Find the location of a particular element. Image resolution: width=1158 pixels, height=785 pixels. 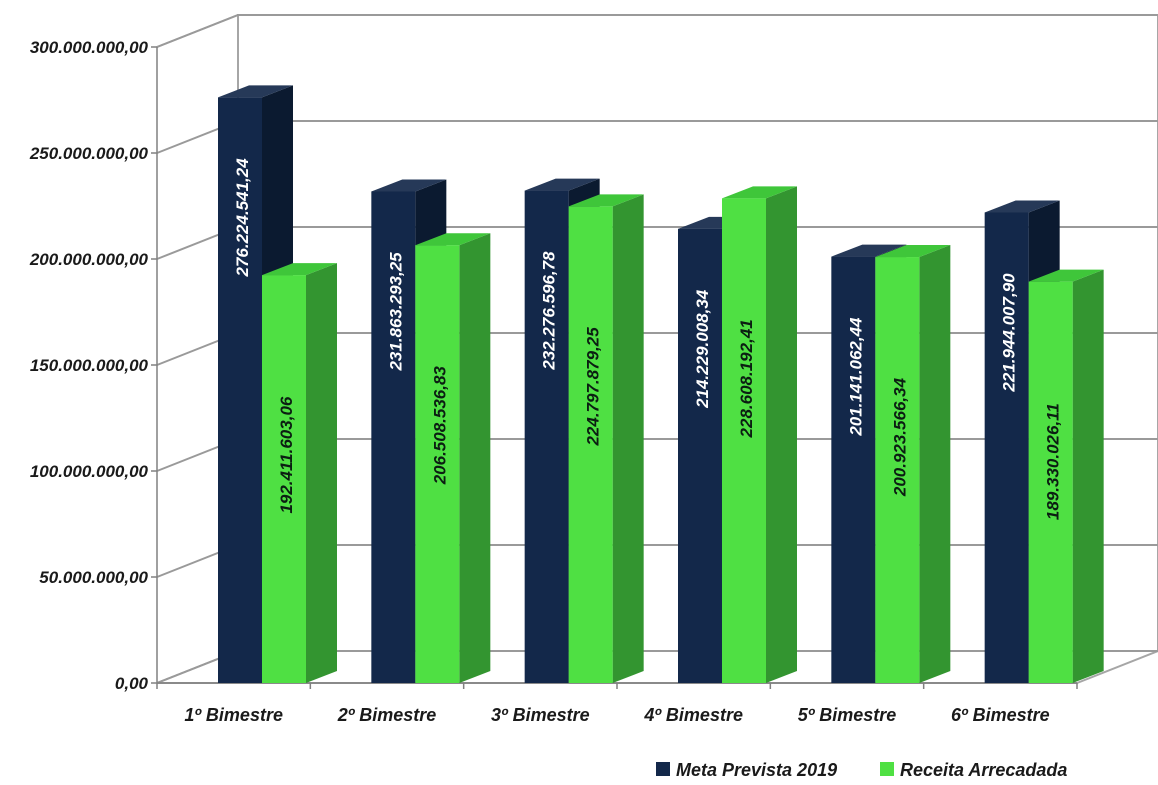

x-tick-label: 4º Bimestre is located at coordinates (693, 715).